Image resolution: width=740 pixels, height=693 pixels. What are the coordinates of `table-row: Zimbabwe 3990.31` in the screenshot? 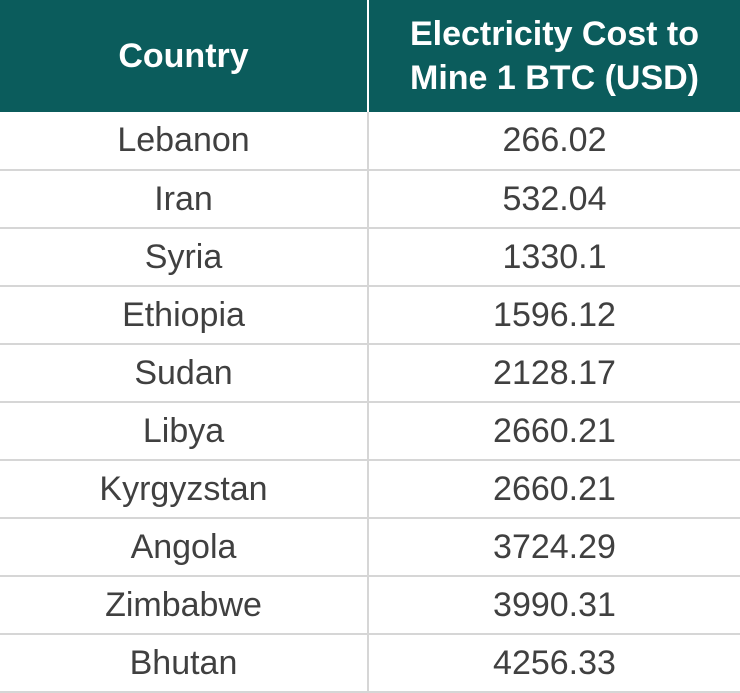 It's located at (370, 605).